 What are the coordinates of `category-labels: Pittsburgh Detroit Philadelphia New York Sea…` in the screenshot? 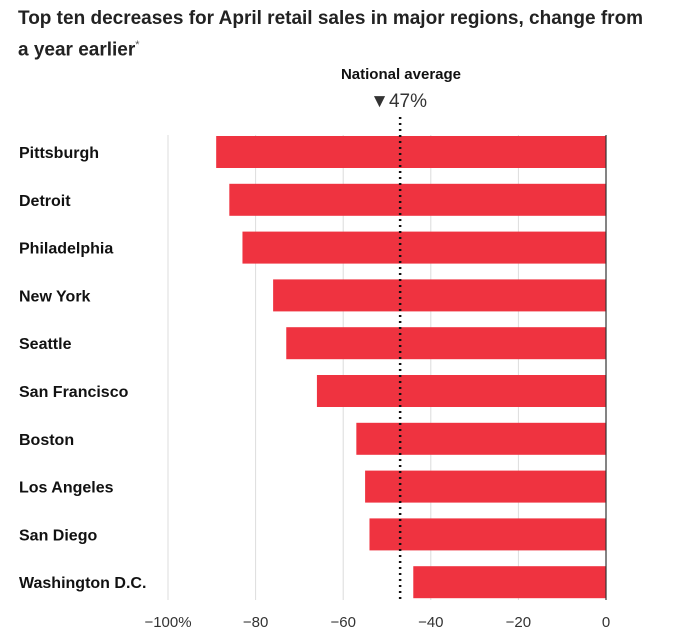 It's located at (82, 368).